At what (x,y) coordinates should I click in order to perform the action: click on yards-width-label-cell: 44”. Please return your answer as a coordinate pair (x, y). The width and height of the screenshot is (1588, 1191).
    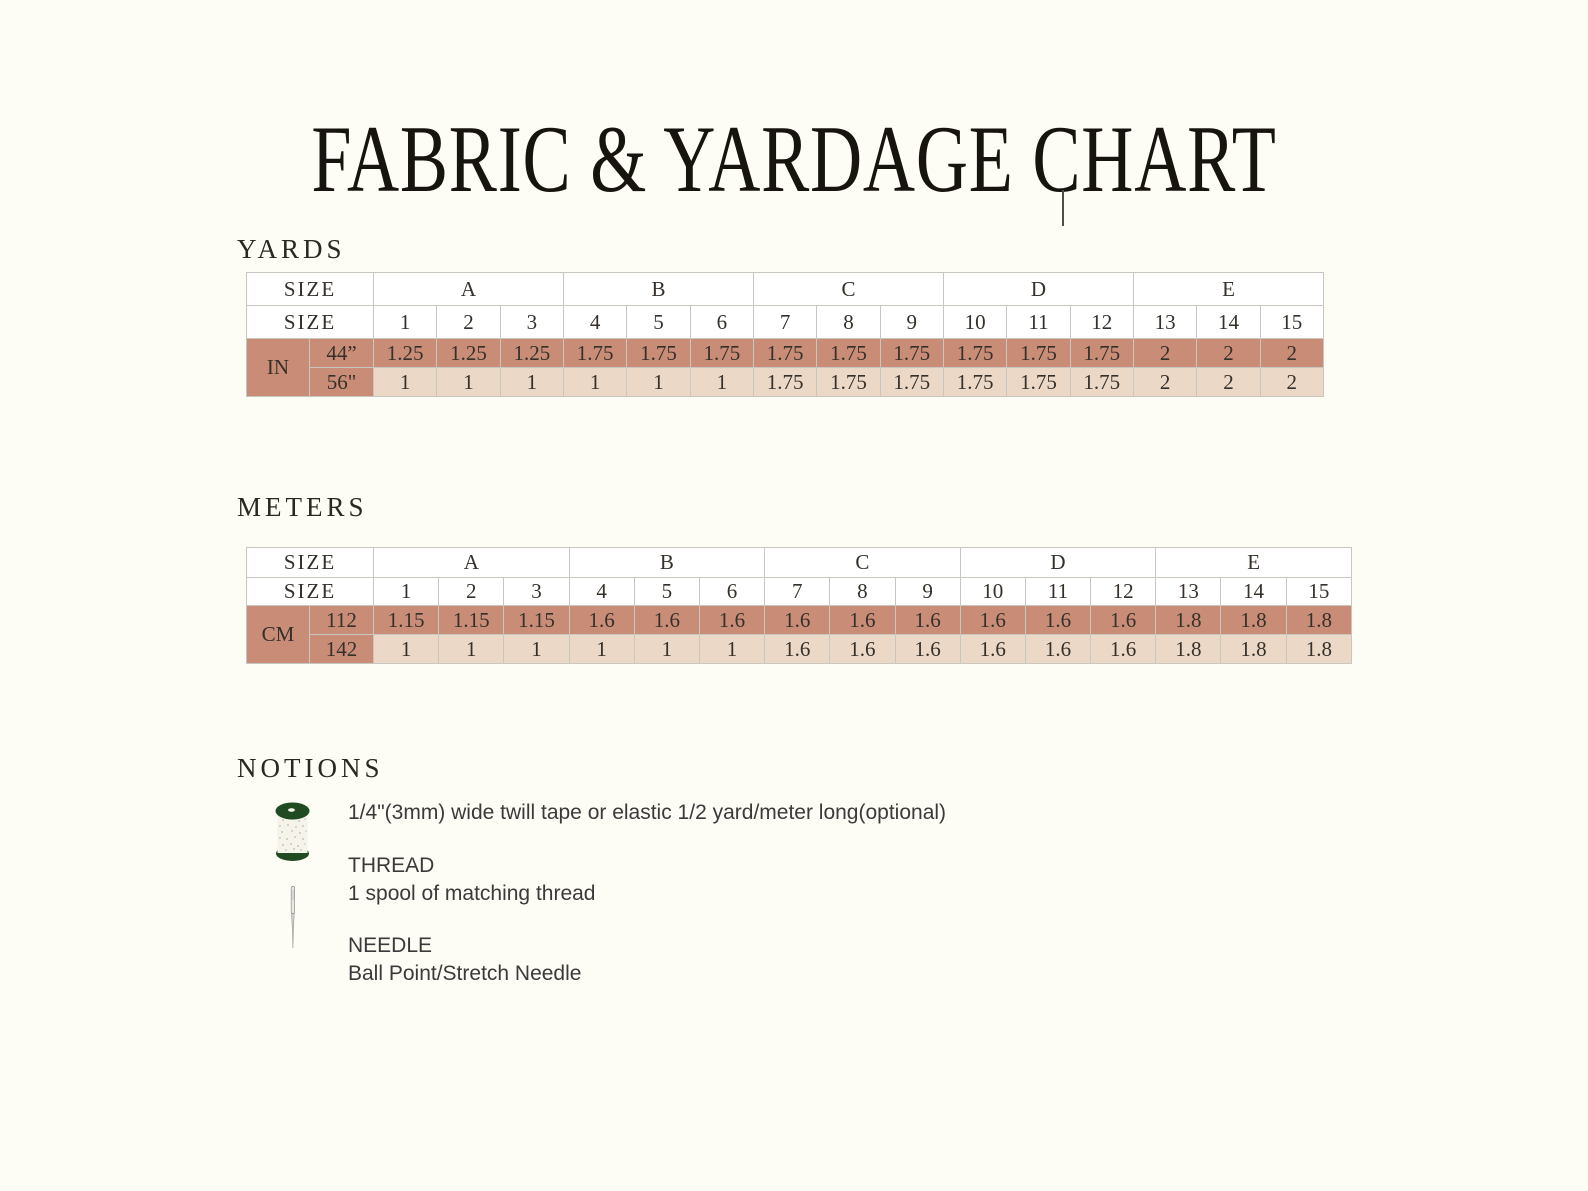
    Looking at the image, I should click on (341, 353).